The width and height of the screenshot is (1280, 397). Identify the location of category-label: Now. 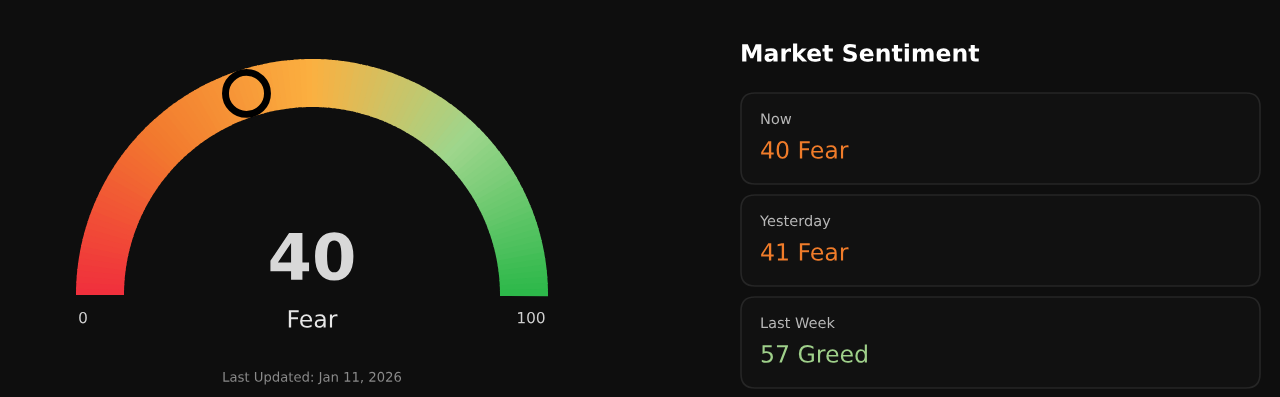
(776, 119).